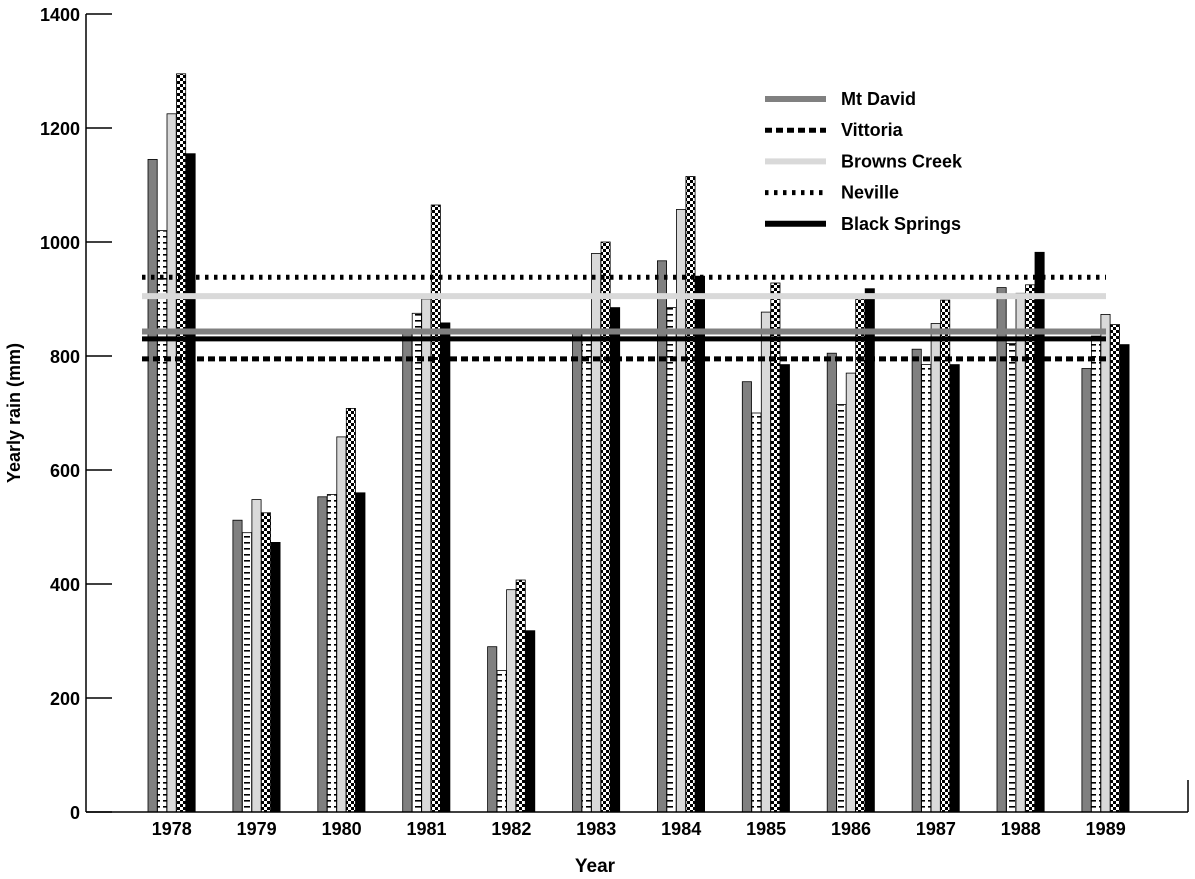 The height and width of the screenshot is (879, 1195). I want to click on y-tick-label: 200, so click(65, 699).